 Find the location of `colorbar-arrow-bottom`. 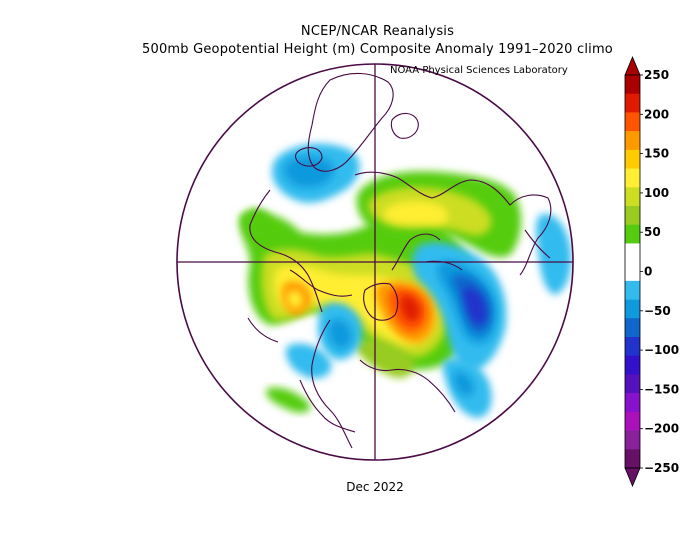

colorbar-arrow-bottom is located at coordinates (632, 477).